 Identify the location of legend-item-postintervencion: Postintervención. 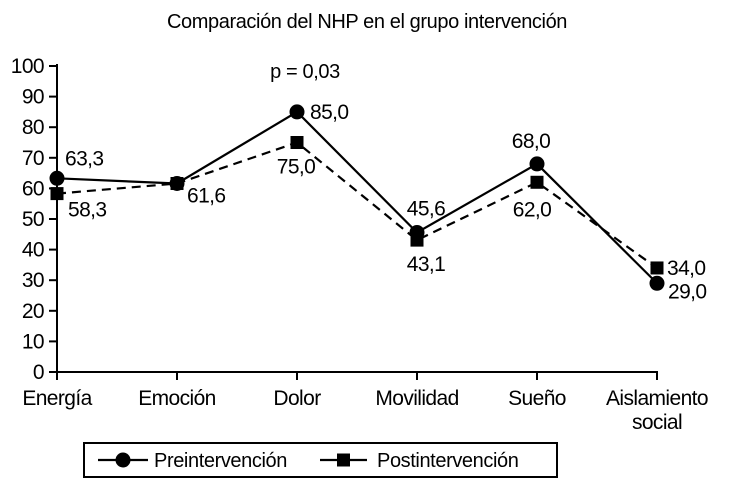
(419, 461).